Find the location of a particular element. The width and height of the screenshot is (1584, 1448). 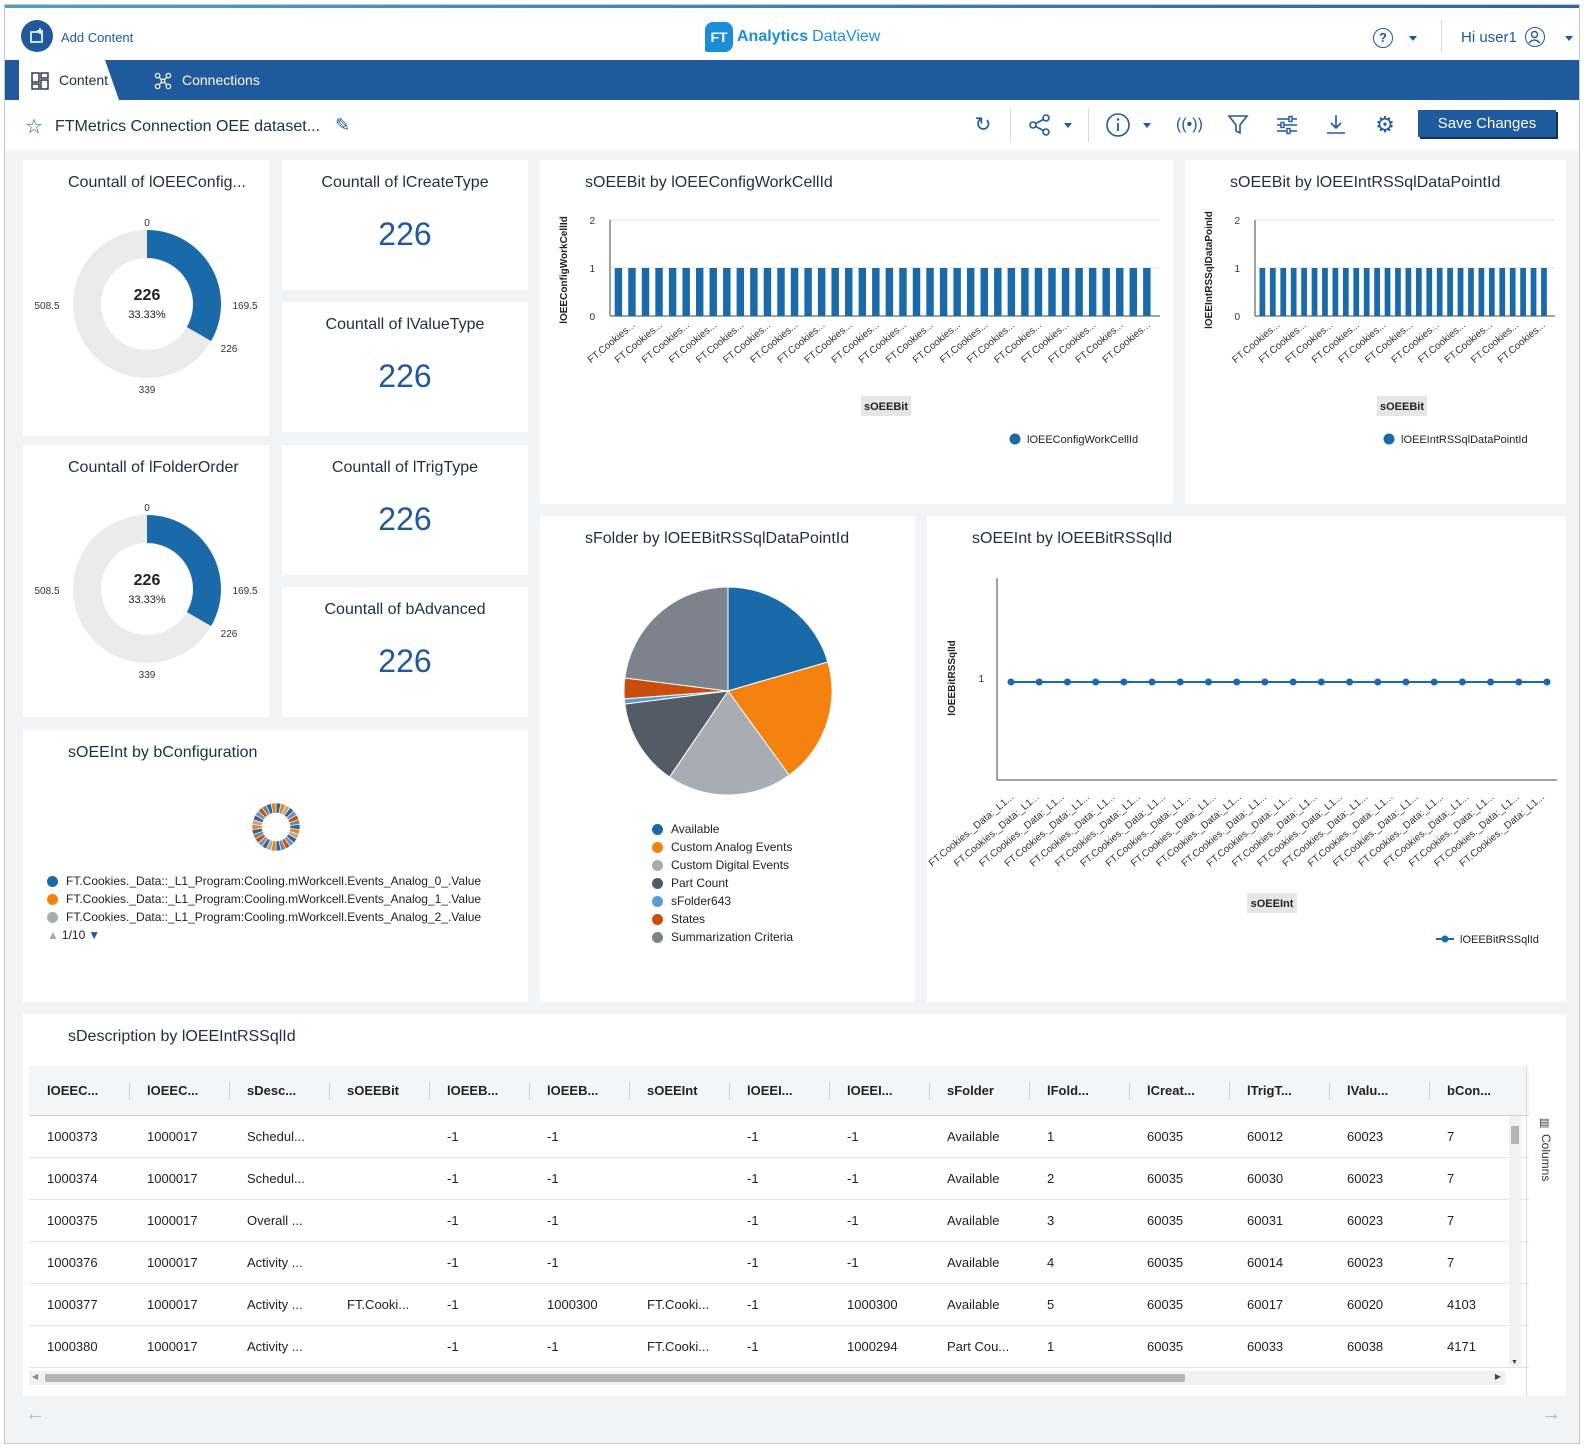

legend-item: Custom Analog Events is located at coordinates (722, 847).